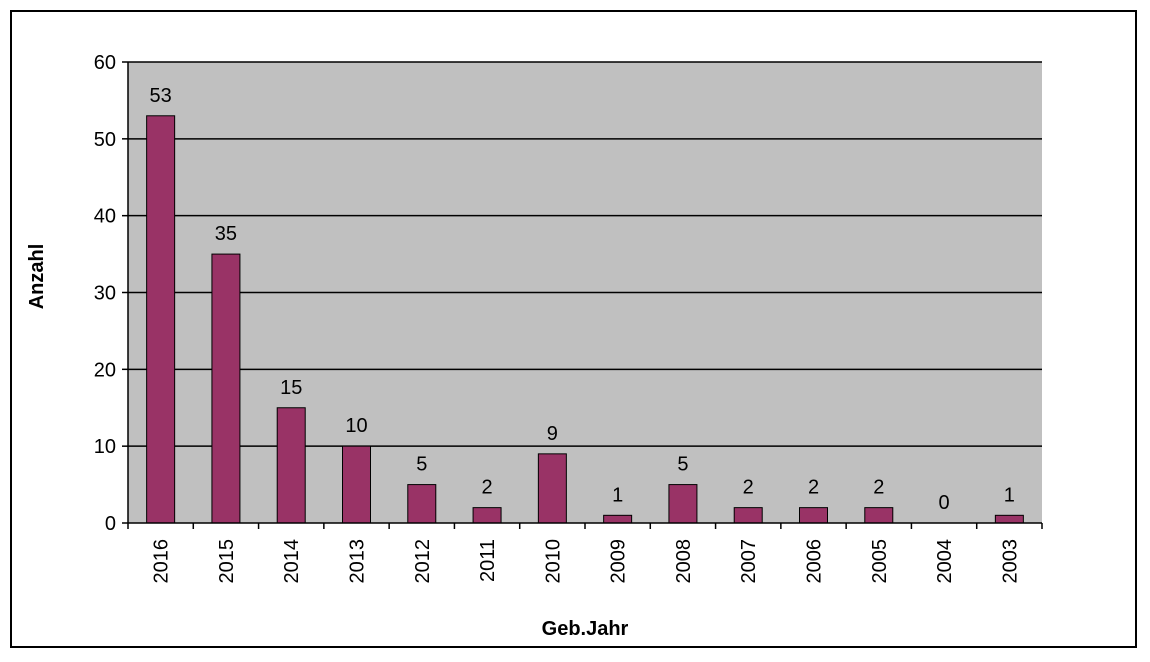 This screenshot has height=662, width=1150. I want to click on data-label: 15, so click(291, 388).